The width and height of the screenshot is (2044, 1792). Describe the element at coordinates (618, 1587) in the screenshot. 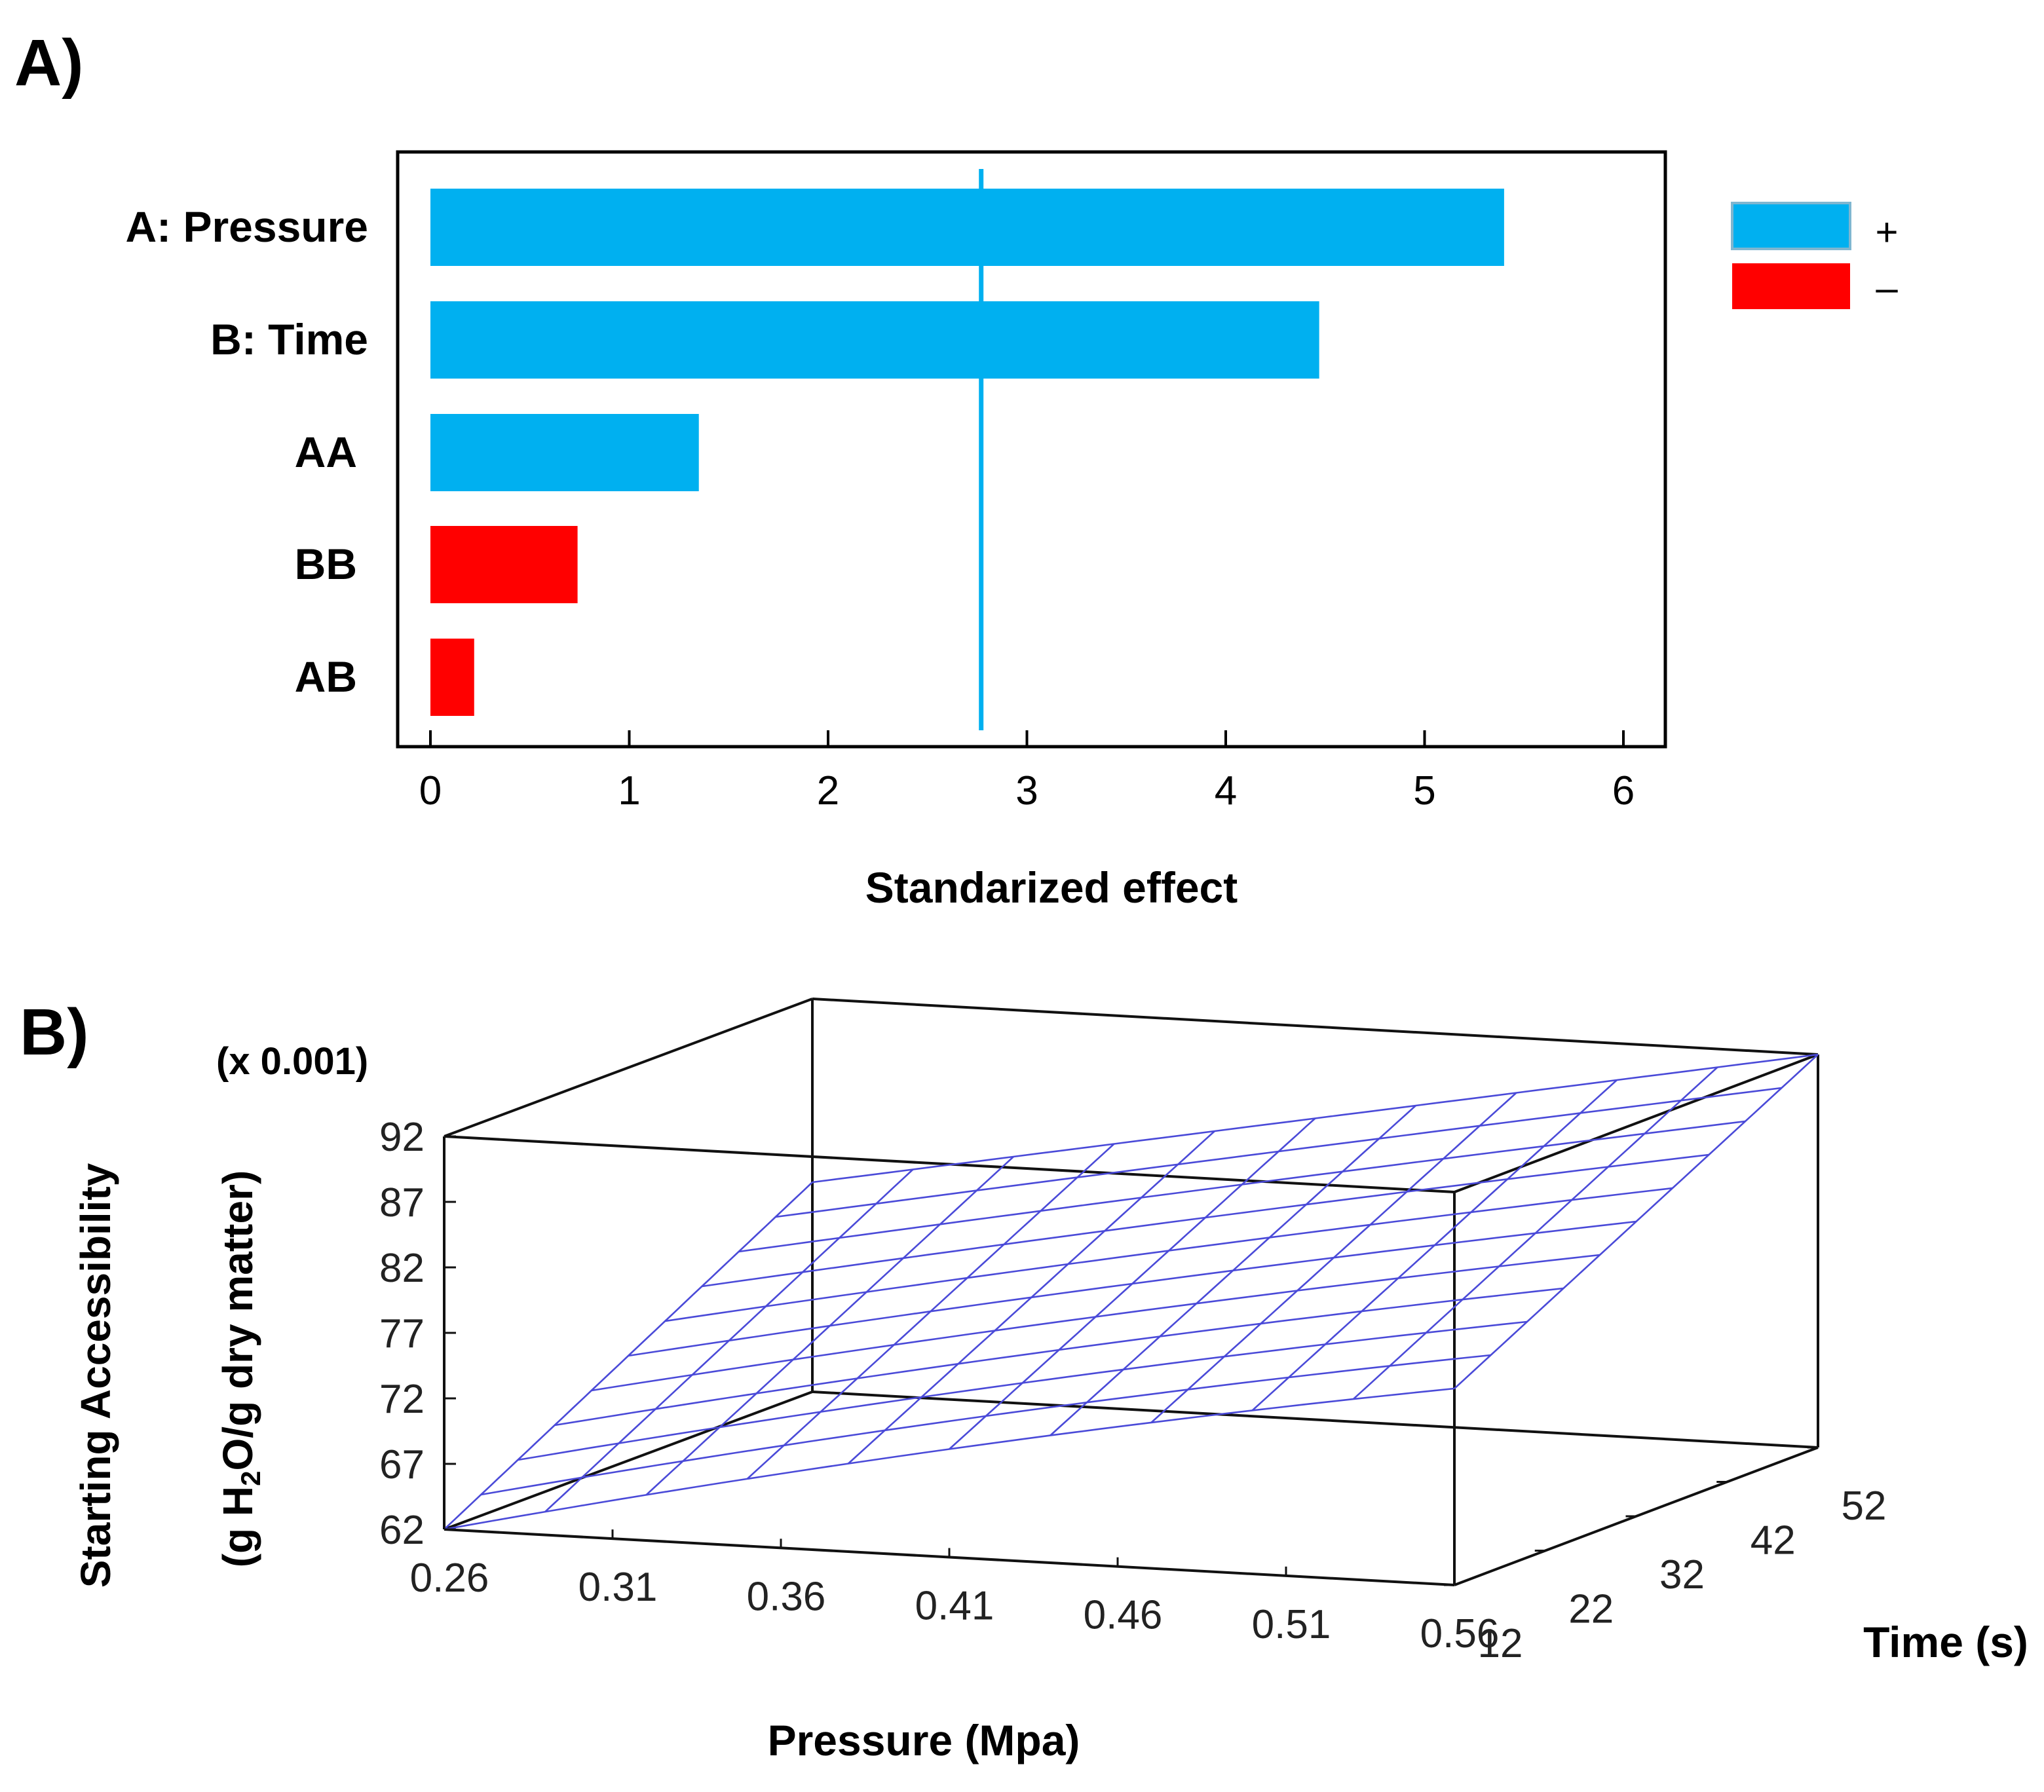

I see `x-tick-label: 0.31` at that location.